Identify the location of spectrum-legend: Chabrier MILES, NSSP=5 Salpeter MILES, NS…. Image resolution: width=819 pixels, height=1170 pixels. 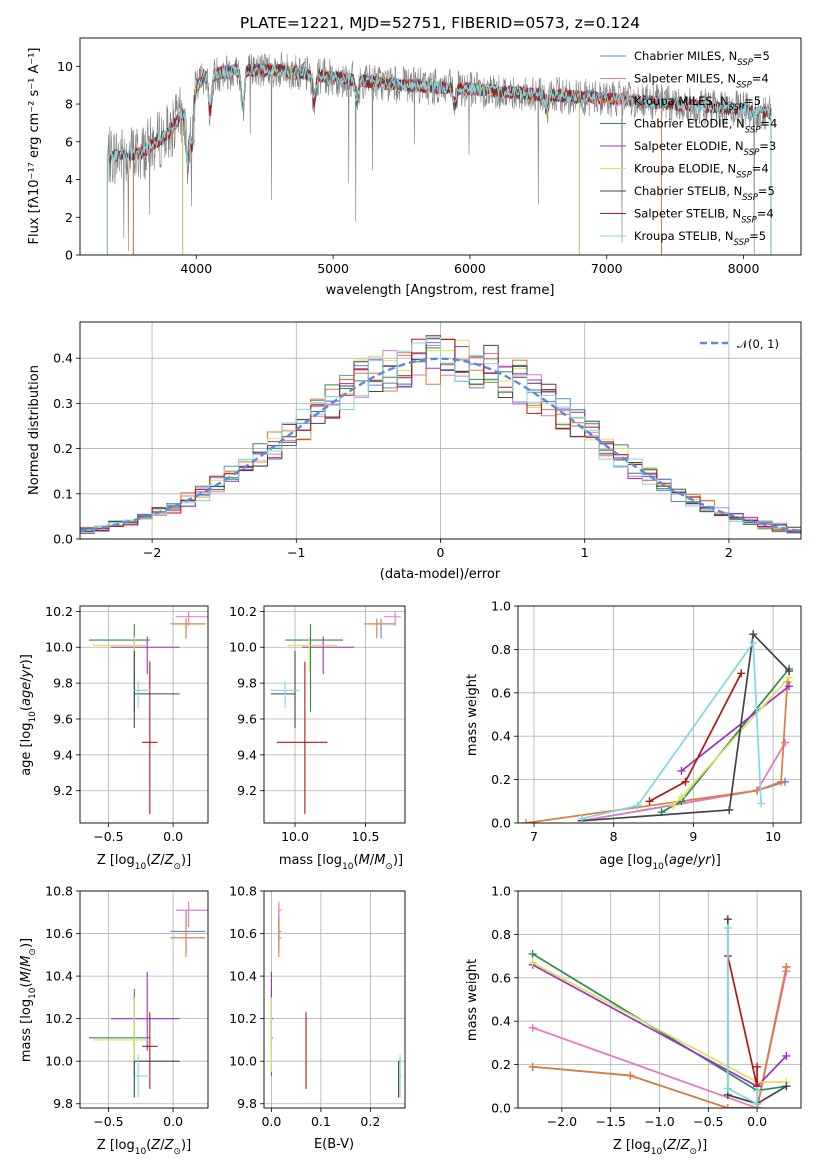
(688, 148).